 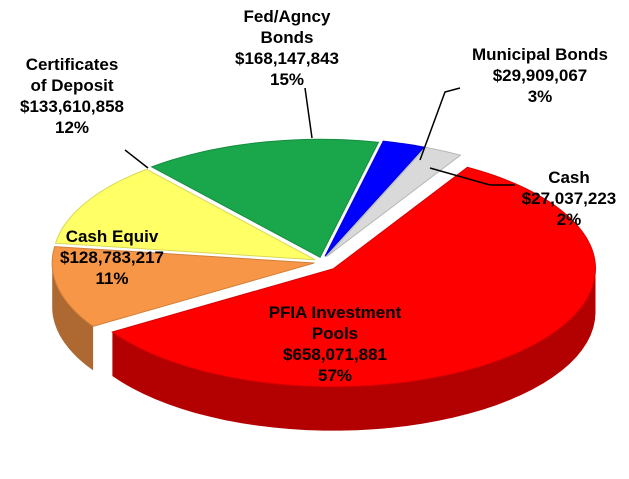 I want to click on value-label: $128,783,217, so click(x=112, y=257).